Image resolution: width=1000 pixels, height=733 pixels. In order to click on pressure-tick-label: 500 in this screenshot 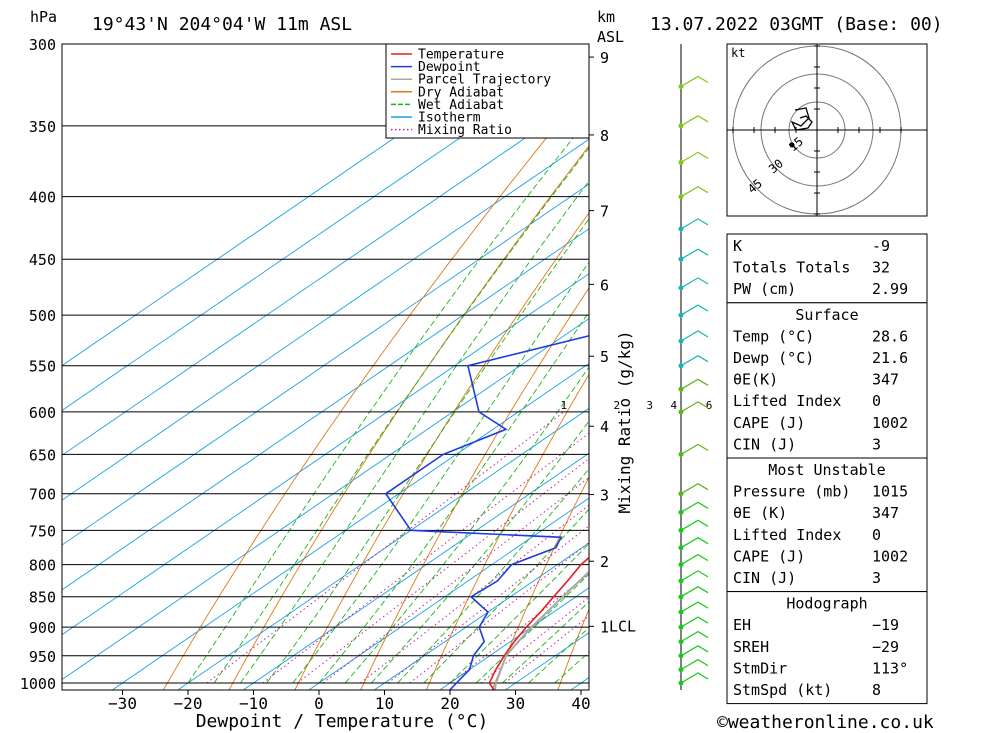, I will do `click(42, 316)`.